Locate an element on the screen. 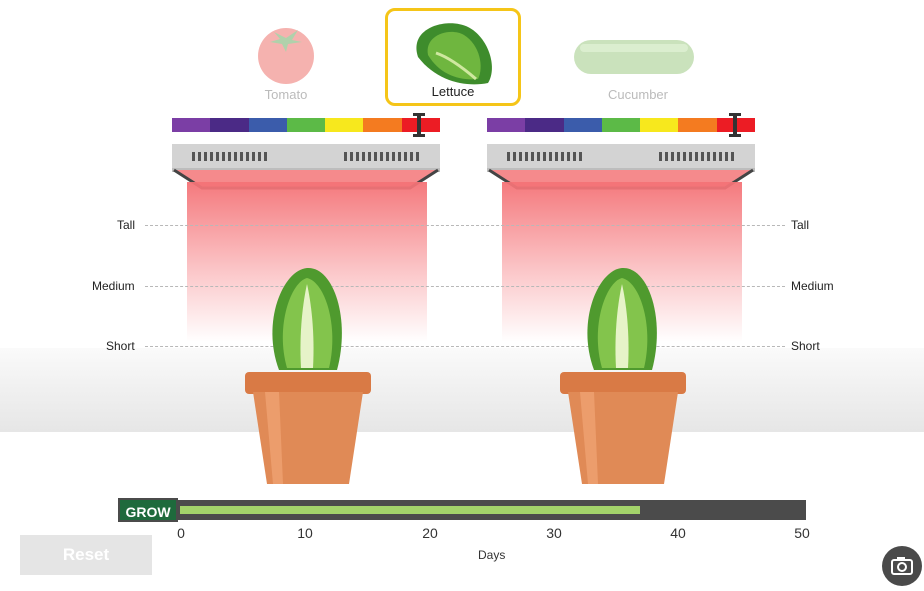 The image size is (924, 591). plant-option-lettuce: Lettuce is located at coordinates (453, 57).